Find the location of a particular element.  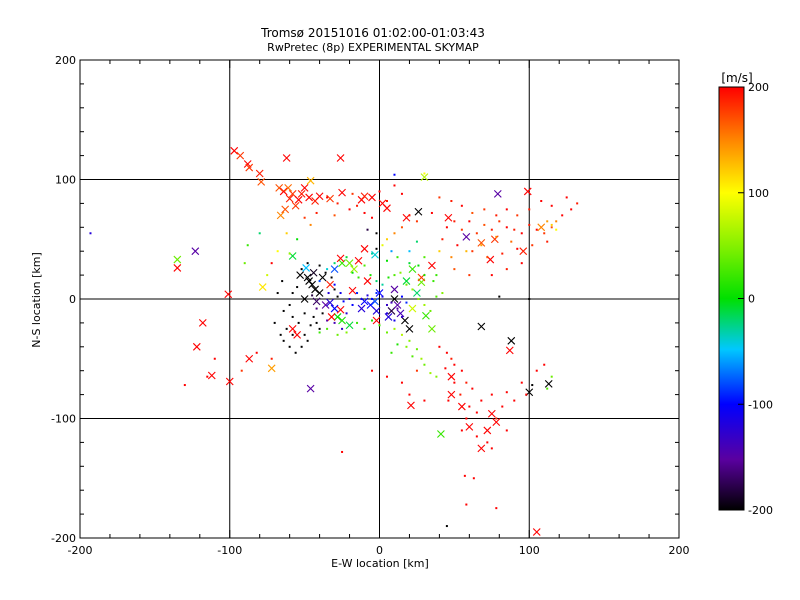

colorbar-tick-label: 200 is located at coordinates (758, 87).